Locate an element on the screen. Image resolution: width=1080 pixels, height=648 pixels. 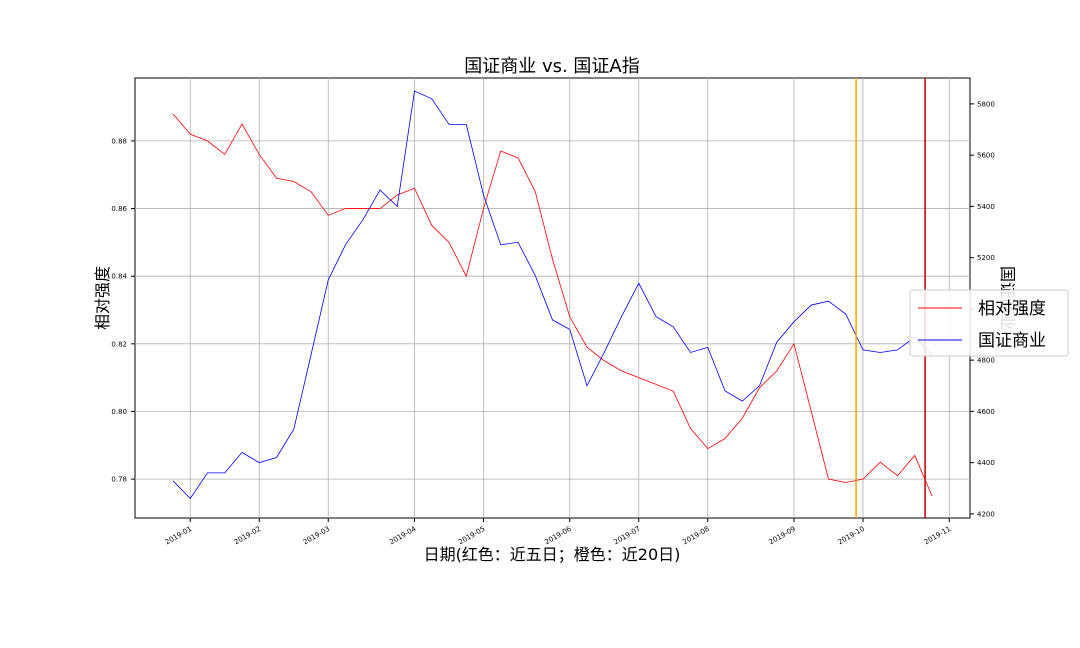
y-tick-label: 0.86 is located at coordinates (119, 209).